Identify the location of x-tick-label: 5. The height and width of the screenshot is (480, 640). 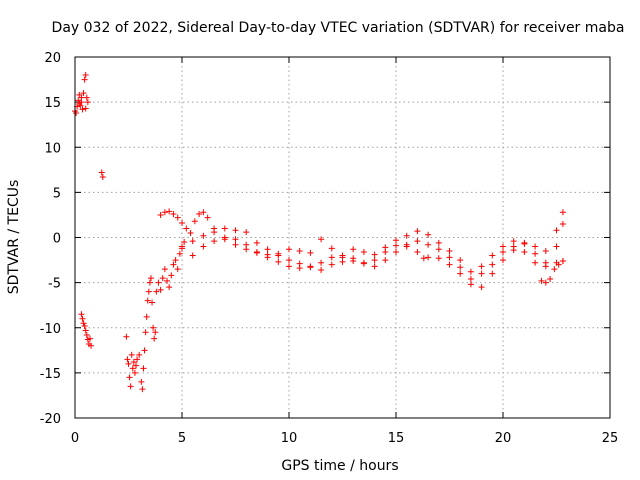
(182, 438).